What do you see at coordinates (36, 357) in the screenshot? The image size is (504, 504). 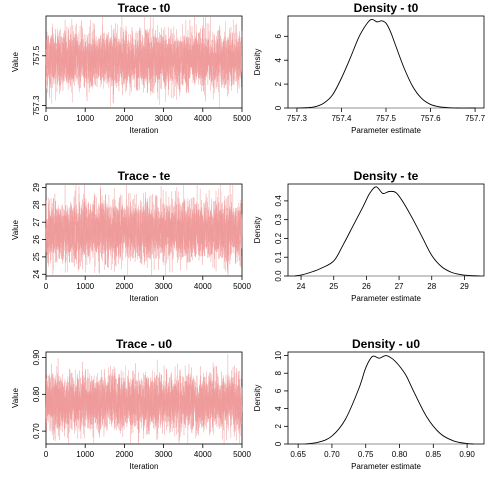 I see `y-tick-label: 0.90` at bounding box center [36, 357].